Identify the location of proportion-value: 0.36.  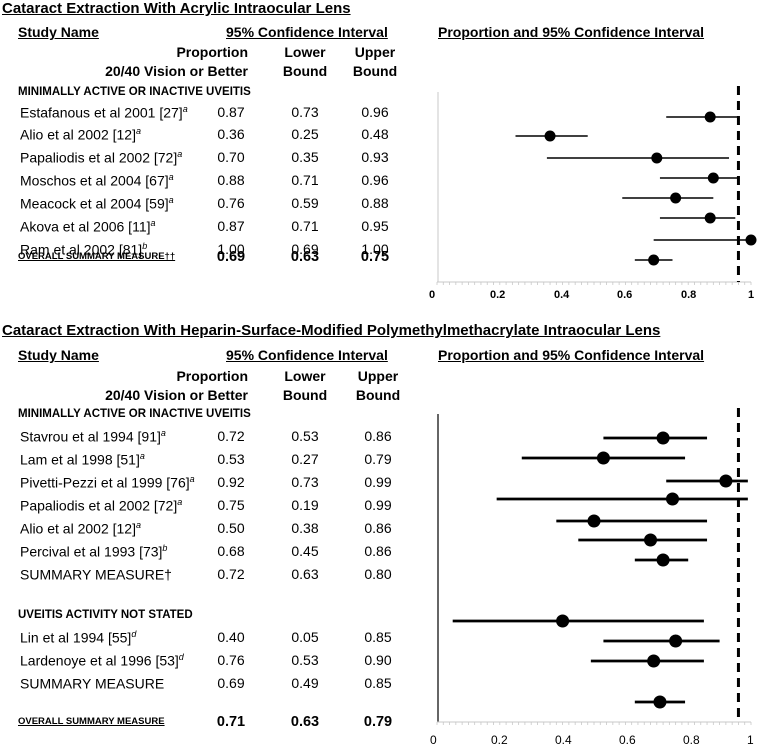
(231, 134).